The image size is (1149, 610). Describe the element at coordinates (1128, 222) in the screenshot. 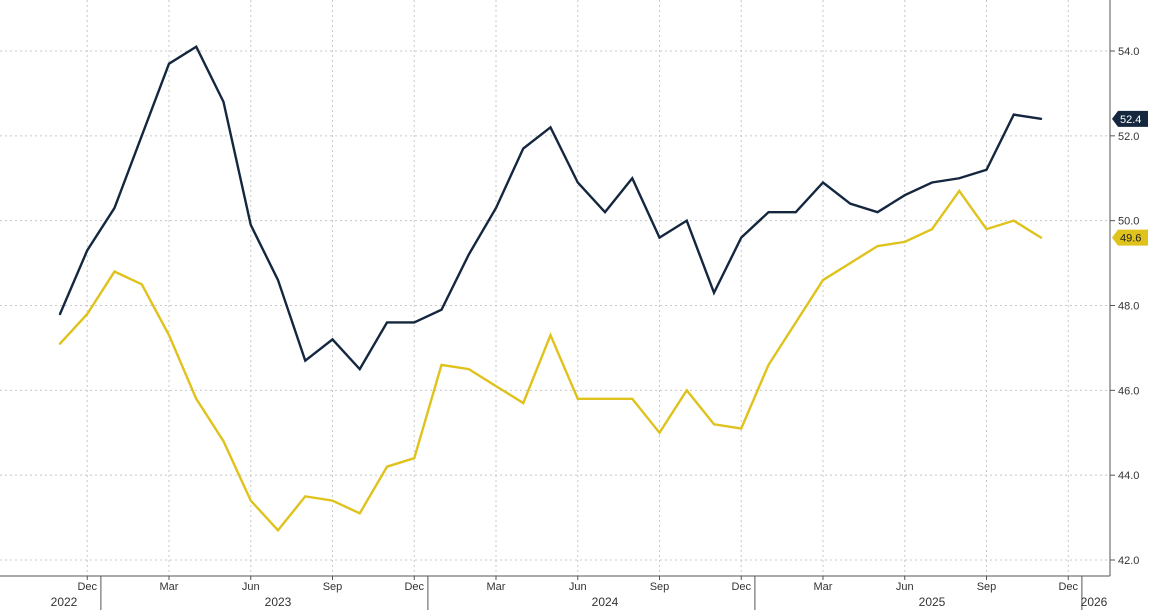

I see `y-tick-label: 50.0` at that location.